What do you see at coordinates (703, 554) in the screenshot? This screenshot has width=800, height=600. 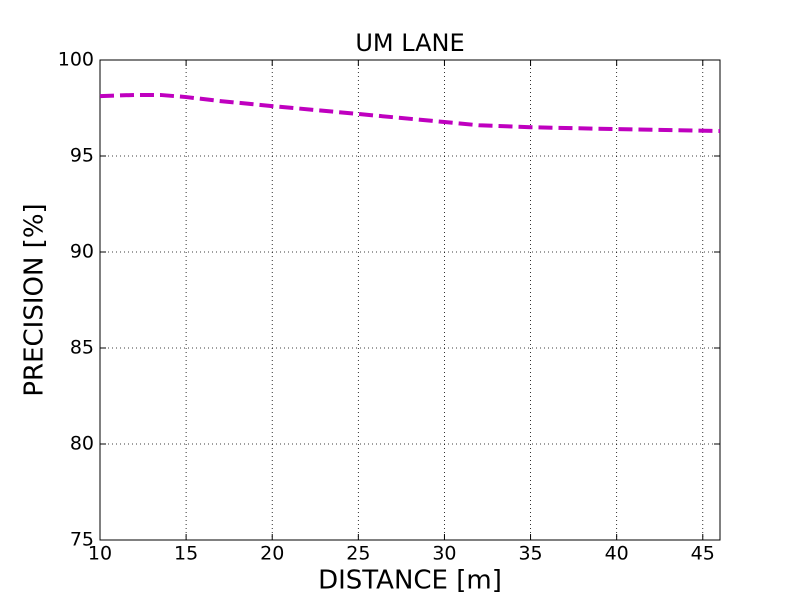 I see `x-tick-label: 45` at bounding box center [703, 554].